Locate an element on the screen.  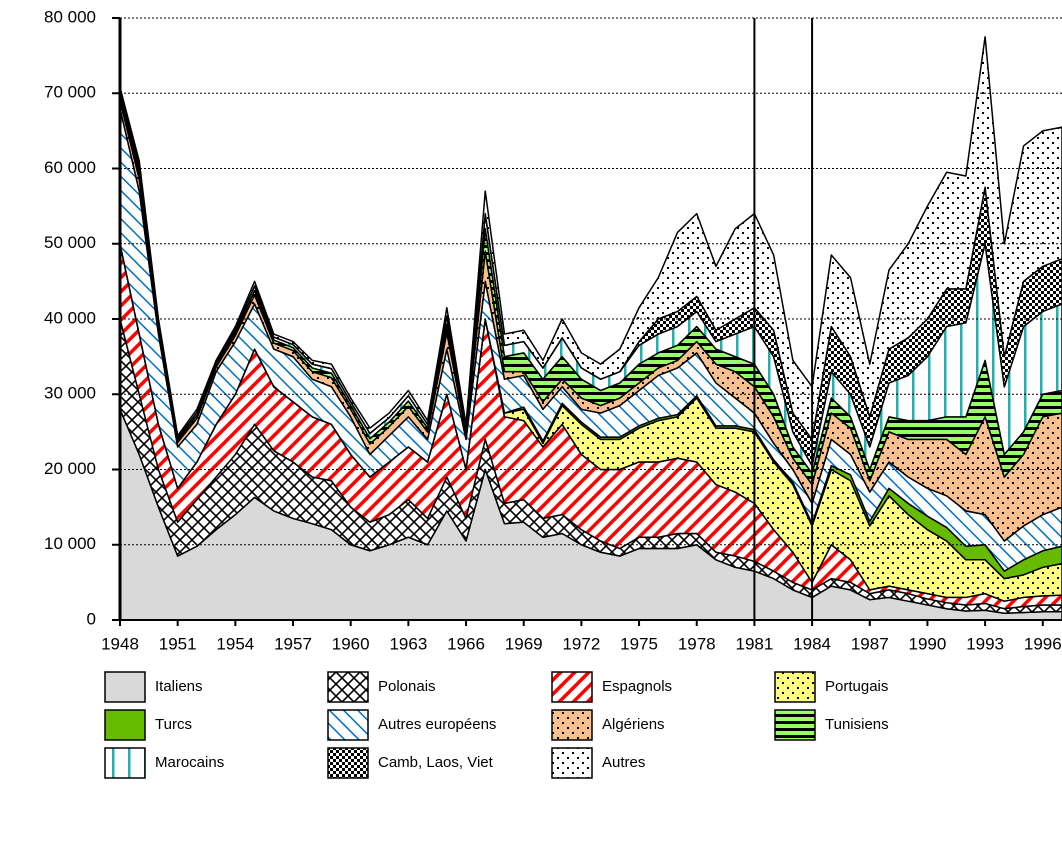
y-tick-label: 30 000 is located at coordinates (70, 393).